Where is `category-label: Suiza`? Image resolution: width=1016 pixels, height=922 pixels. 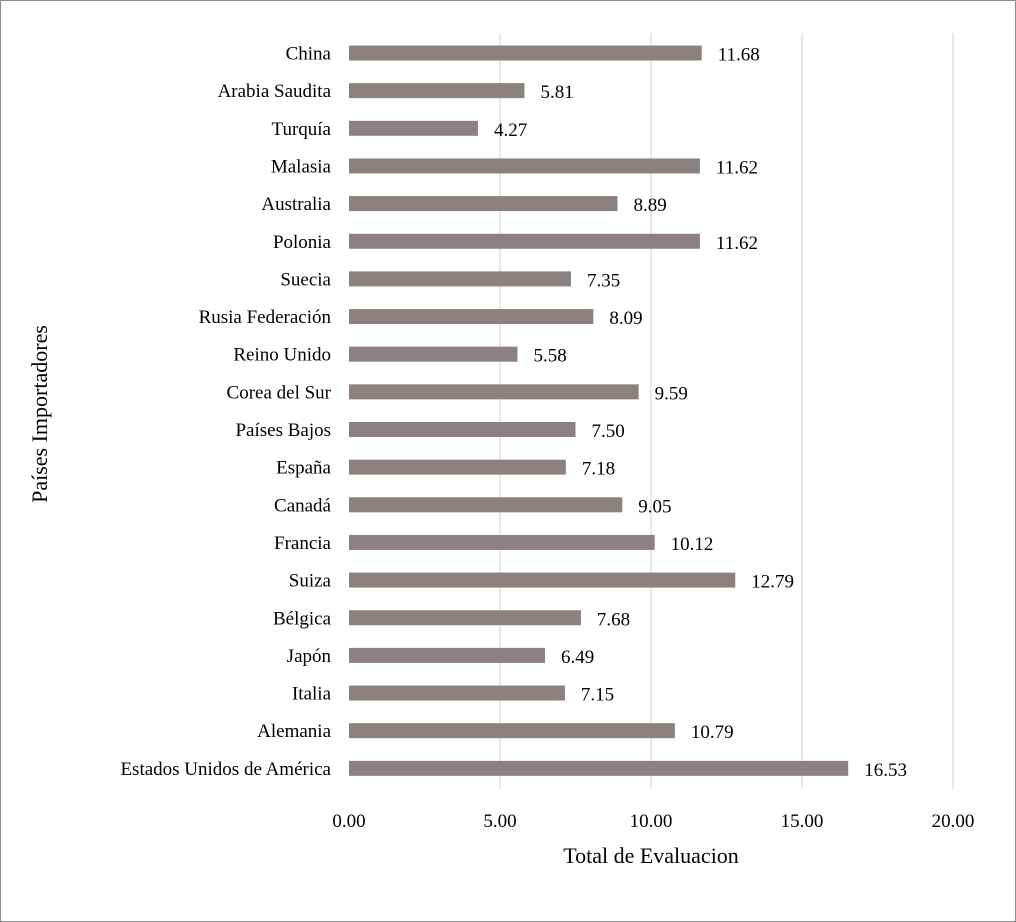
category-label: Suiza is located at coordinates (310, 581).